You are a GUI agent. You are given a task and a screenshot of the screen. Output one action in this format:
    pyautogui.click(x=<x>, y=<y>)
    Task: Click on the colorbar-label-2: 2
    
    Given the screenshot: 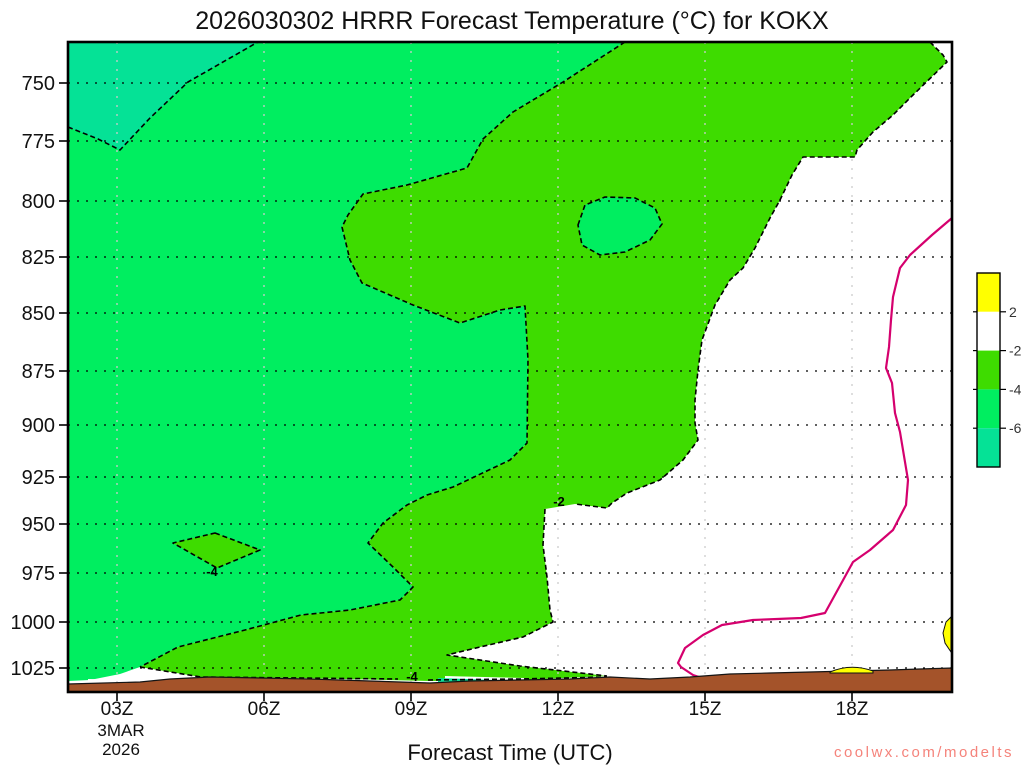 What is the action you would take?
    pyautogui.click(x=1013, y=312)
    